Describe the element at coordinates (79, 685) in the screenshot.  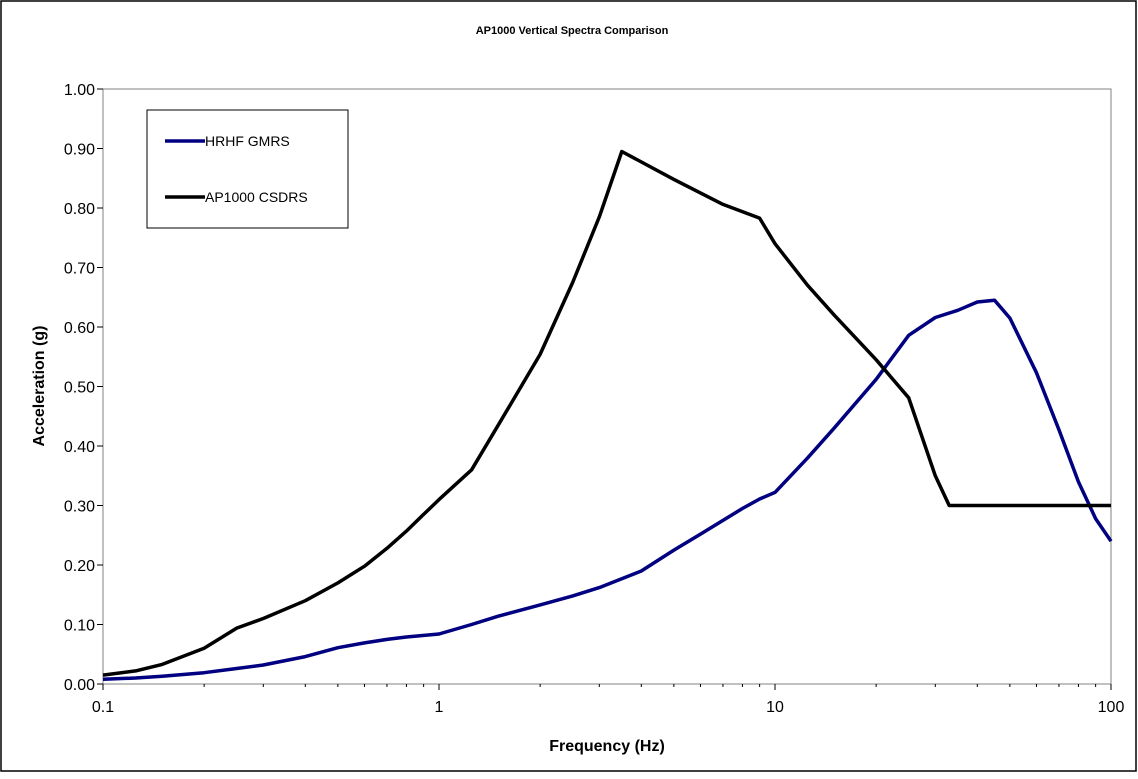
I see `y-tick-label: 0.00` at that location.